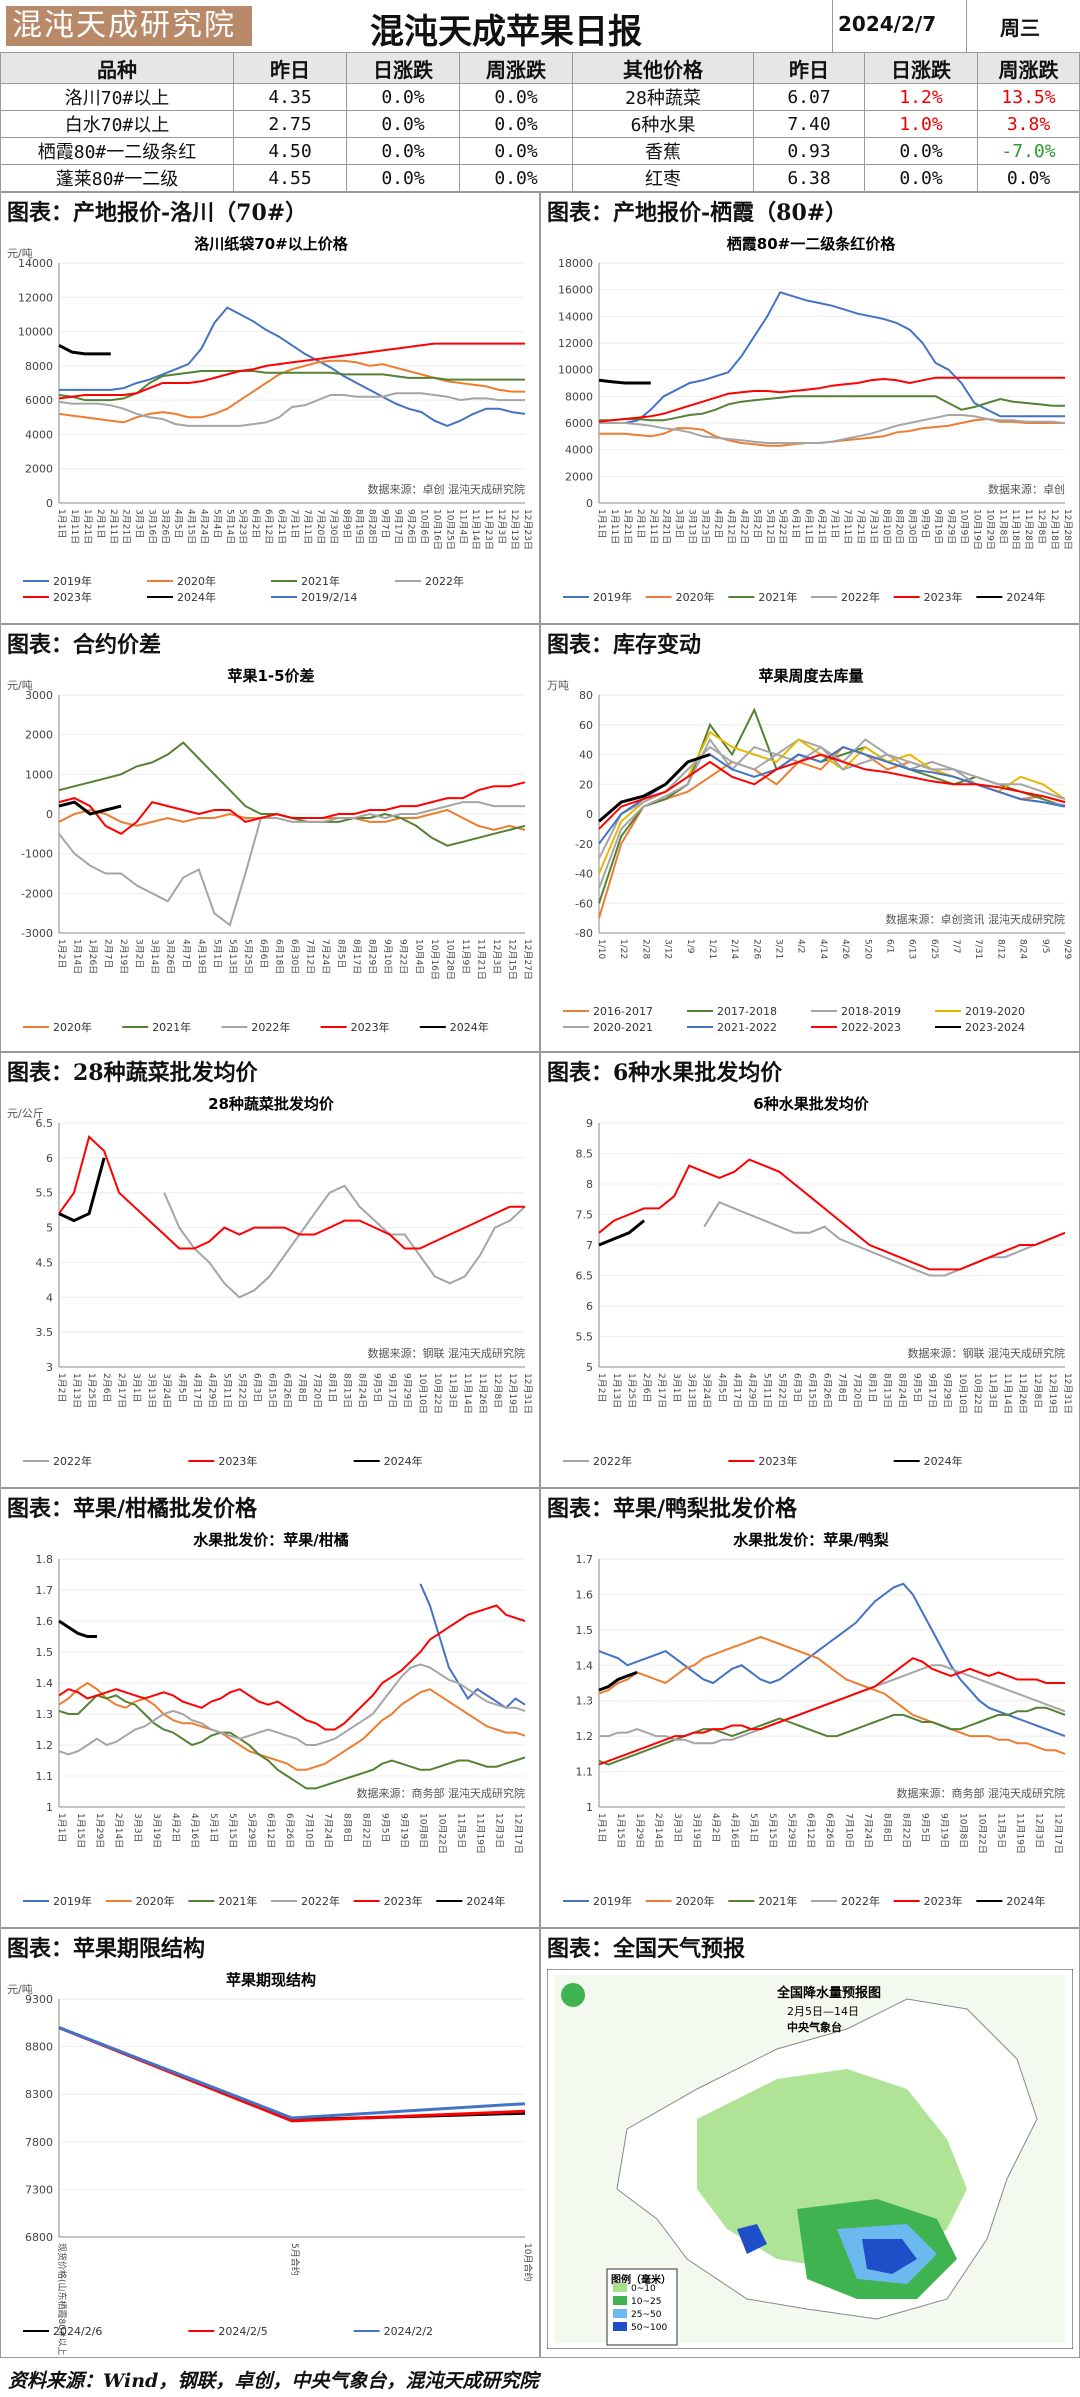  What do you see at coordinates (37, 854) in the screenshot?
I see `y-tick-label: -1000` at bounding box center [37, 854].